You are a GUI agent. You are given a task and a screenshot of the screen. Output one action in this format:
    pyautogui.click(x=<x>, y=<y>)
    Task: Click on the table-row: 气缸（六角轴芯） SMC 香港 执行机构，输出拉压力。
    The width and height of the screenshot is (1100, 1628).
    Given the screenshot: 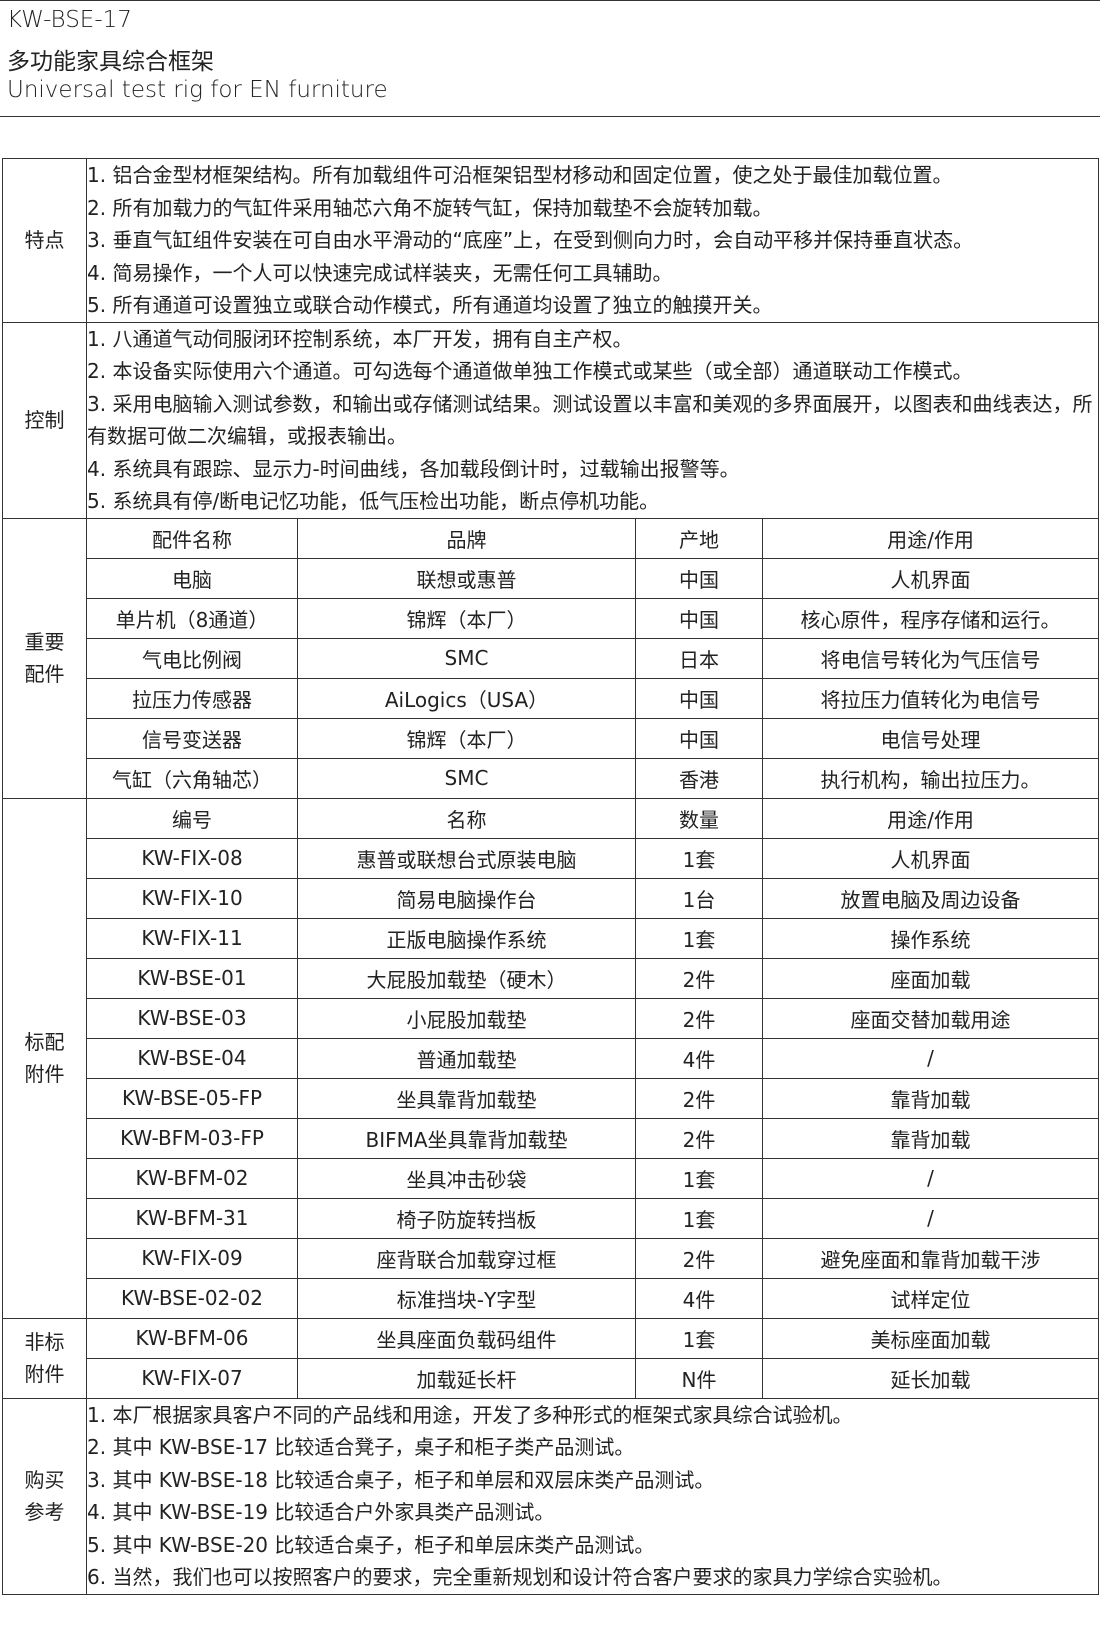 What is the action you would take?
    pyautogui.click(x=551, y=778)
    